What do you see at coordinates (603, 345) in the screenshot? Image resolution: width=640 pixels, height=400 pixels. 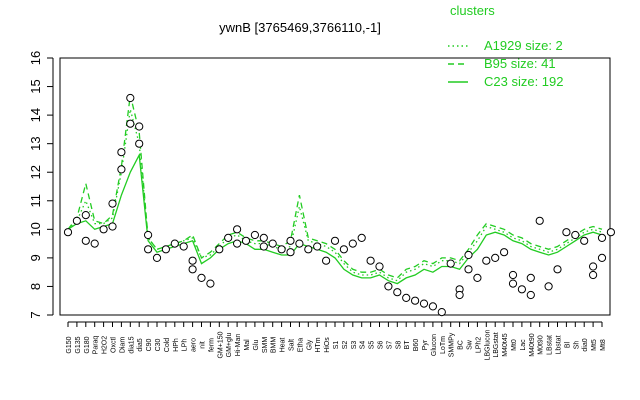 I see `x-tick-label: Mt8` at bounding box center [603, 345].